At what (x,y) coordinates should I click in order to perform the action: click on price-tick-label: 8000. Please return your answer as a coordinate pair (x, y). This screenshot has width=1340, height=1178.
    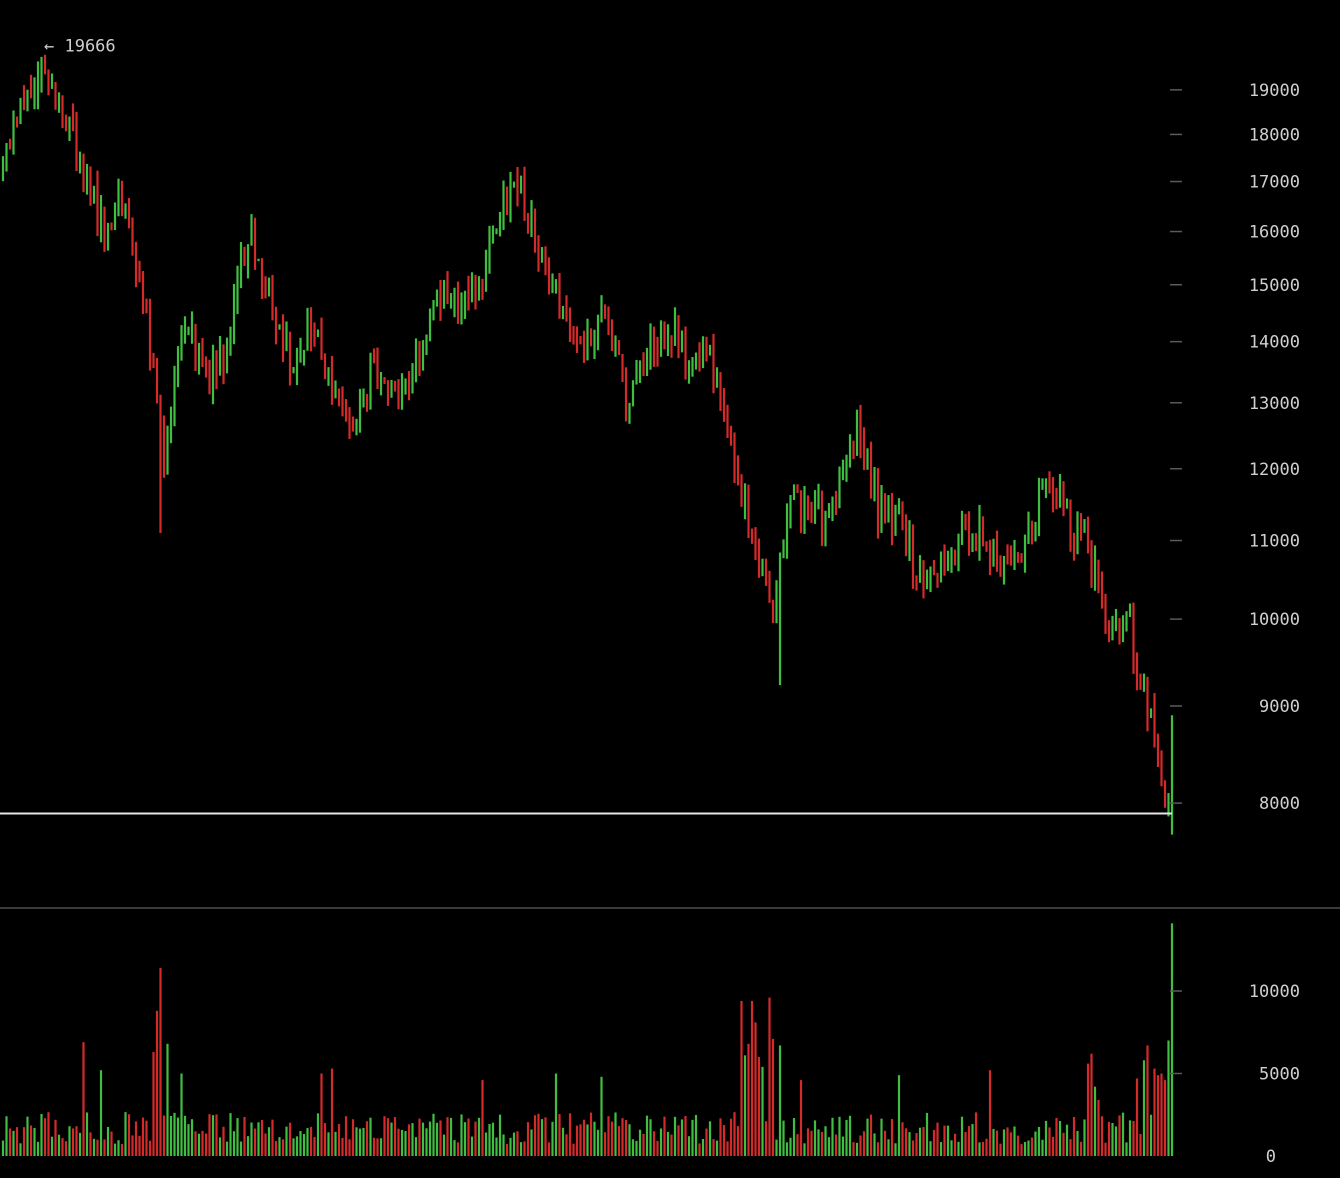
    Looking at the image, I should click on (1279, 804).